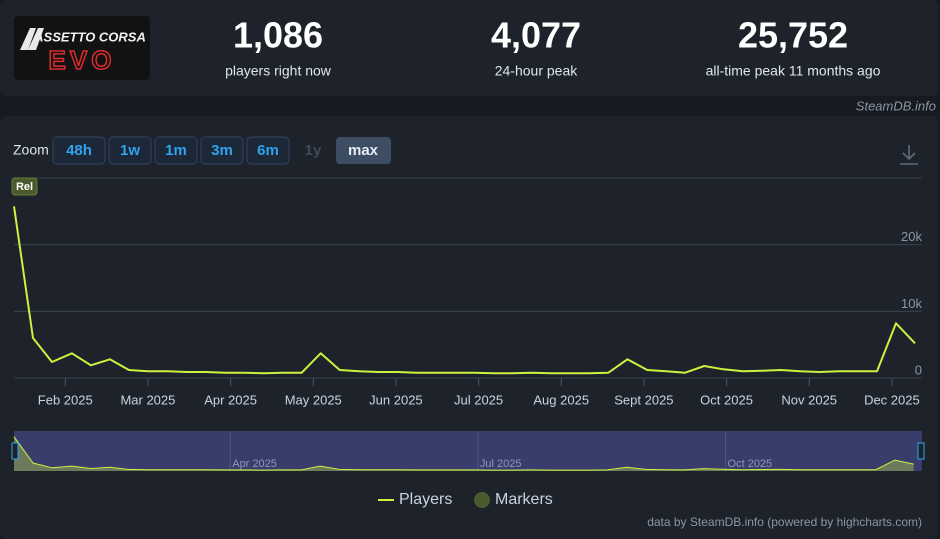 The width and height of the screenshot is (940, 539). I want to click on zoom-text: 3m, so click(222, 150).